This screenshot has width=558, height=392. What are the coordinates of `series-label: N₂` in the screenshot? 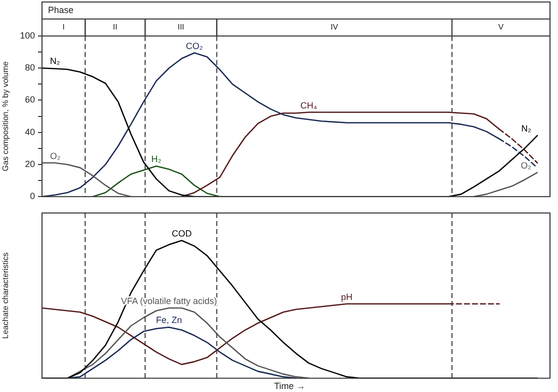 It's located at (55, 61).